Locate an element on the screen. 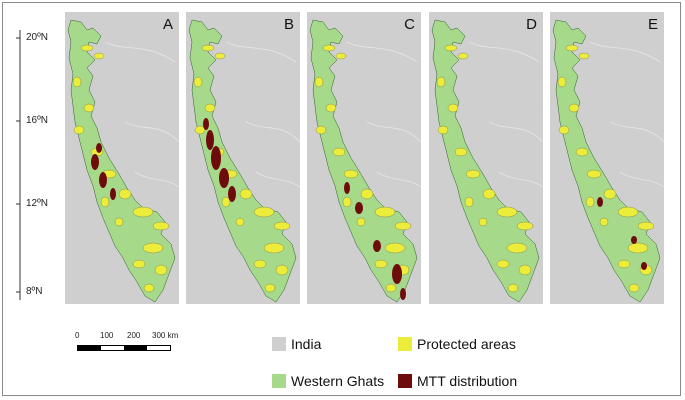 This screenshot has height=400, width=685. lat-tick-8: 8ºN is located at coordinates (34, 291).